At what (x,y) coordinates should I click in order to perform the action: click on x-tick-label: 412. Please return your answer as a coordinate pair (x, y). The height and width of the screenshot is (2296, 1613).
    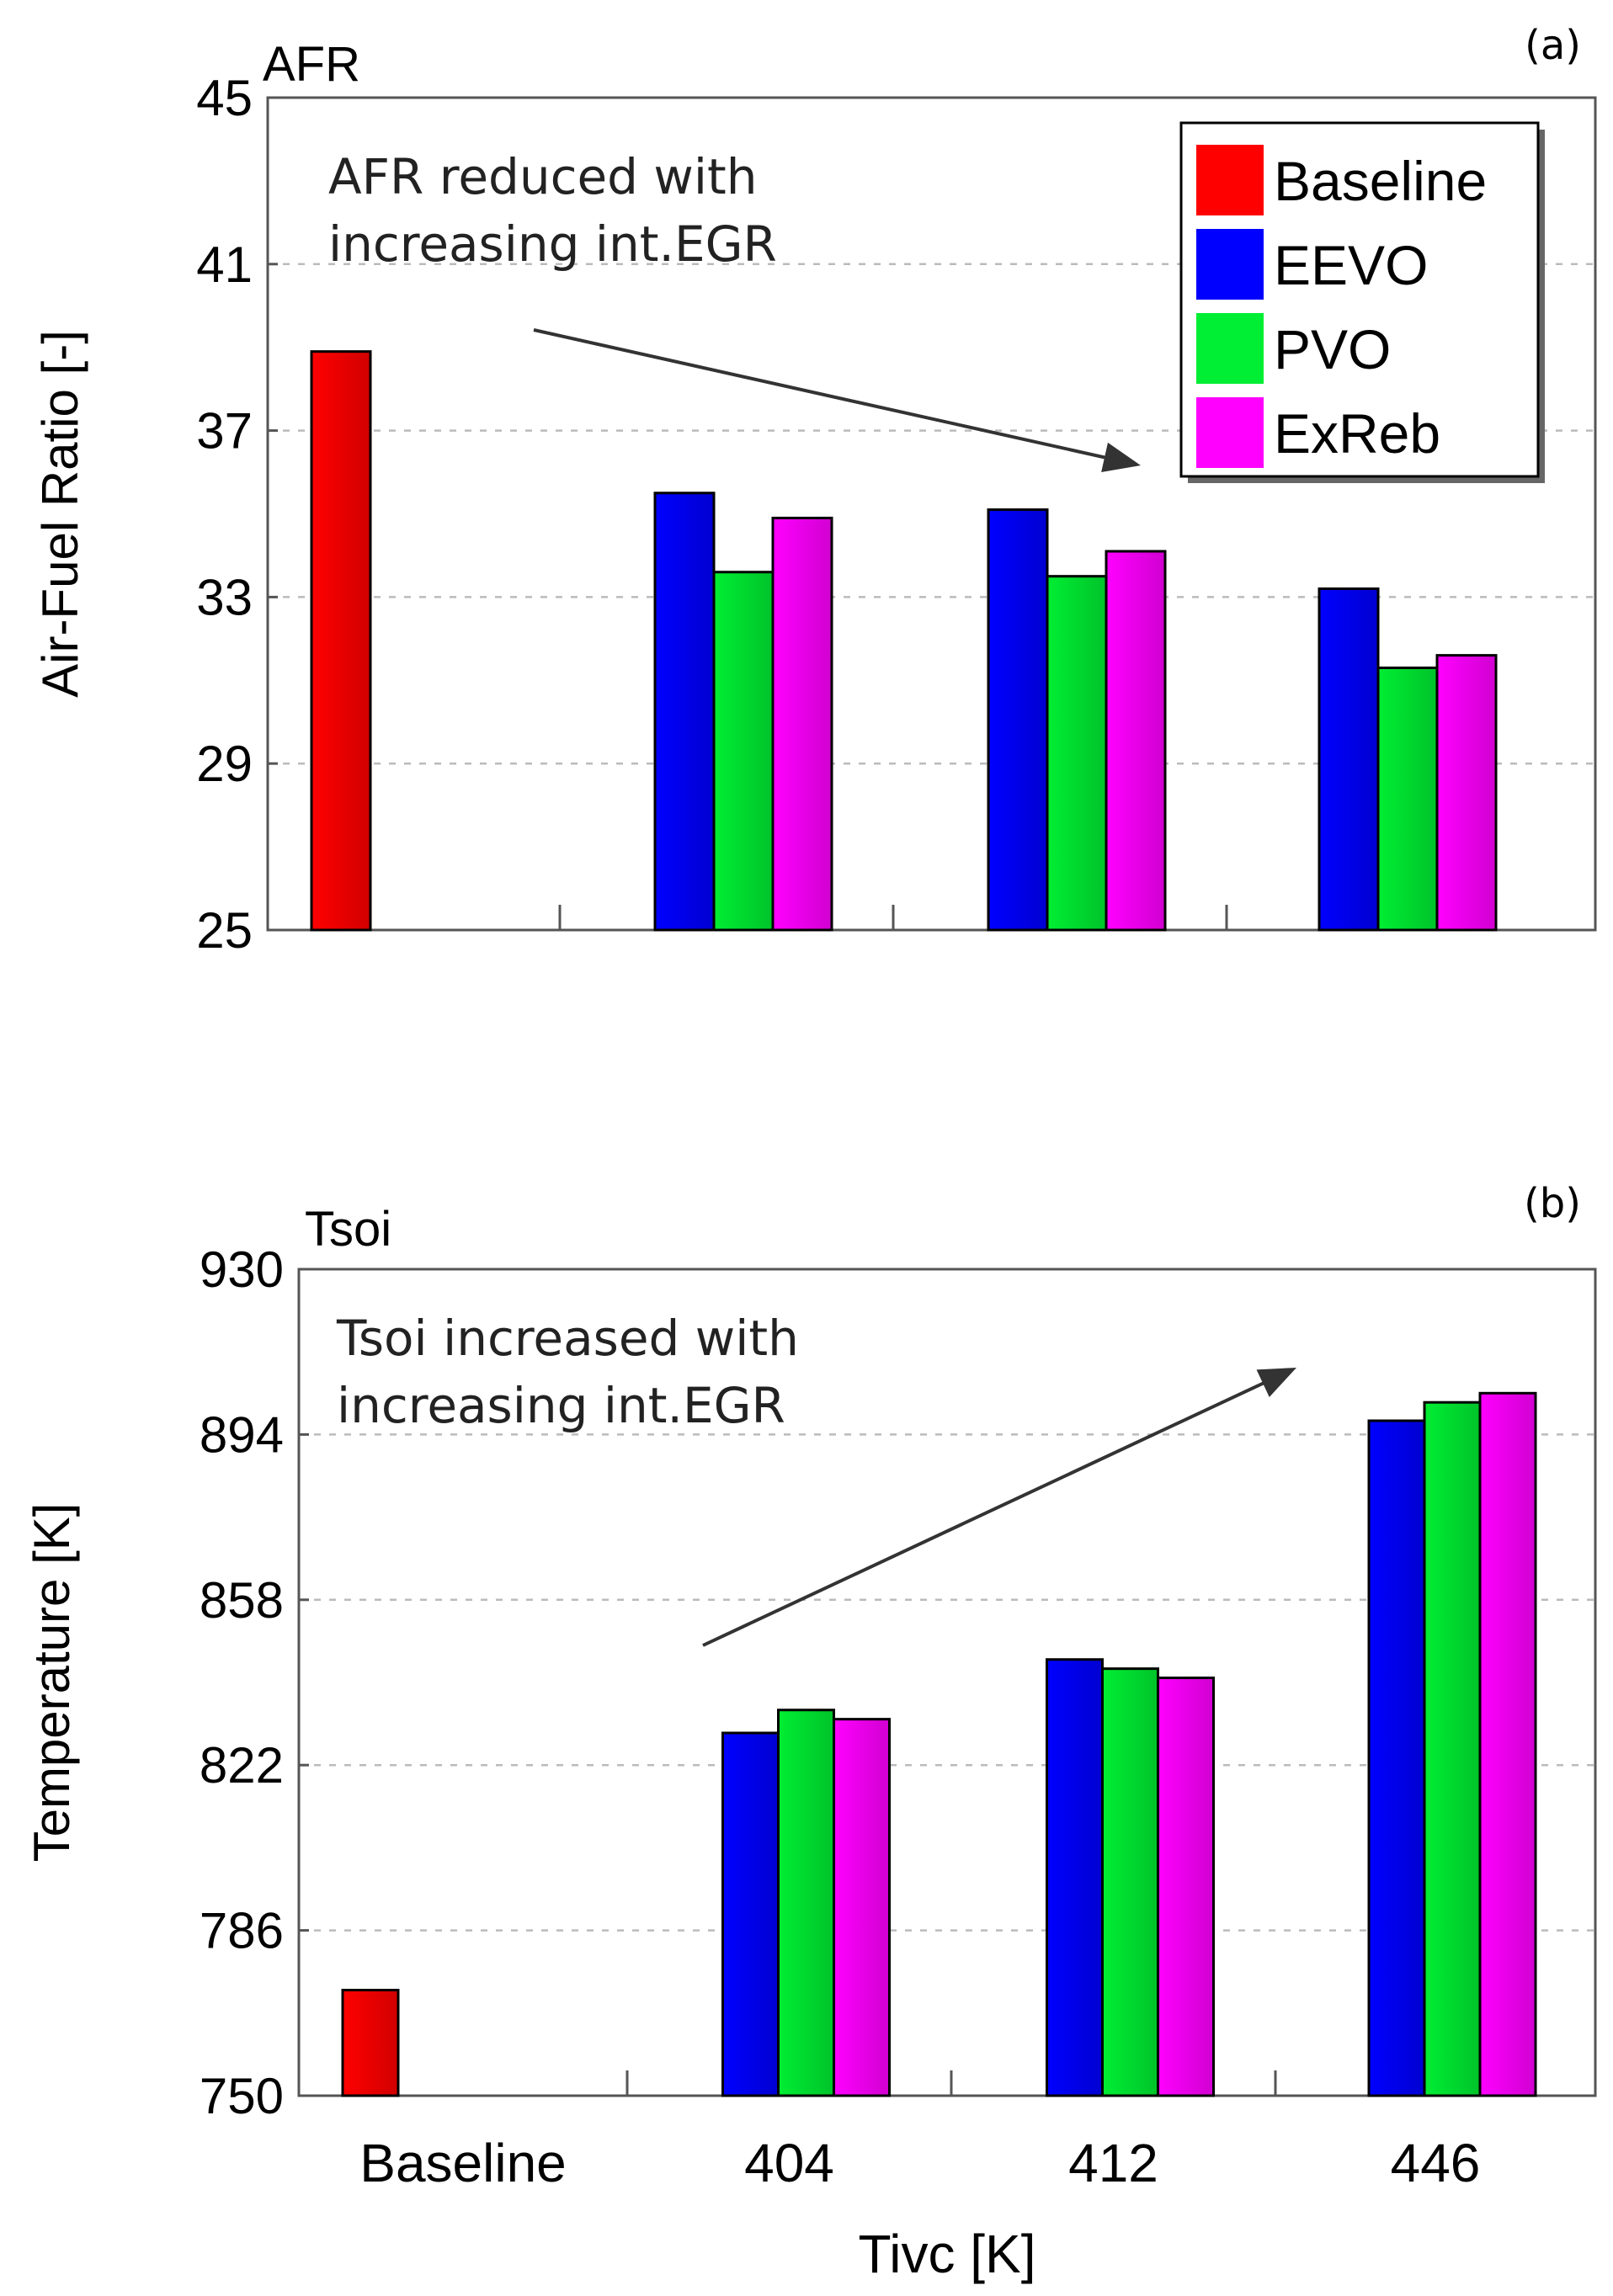
    Looking at the image, I should click on (1113, 2163).